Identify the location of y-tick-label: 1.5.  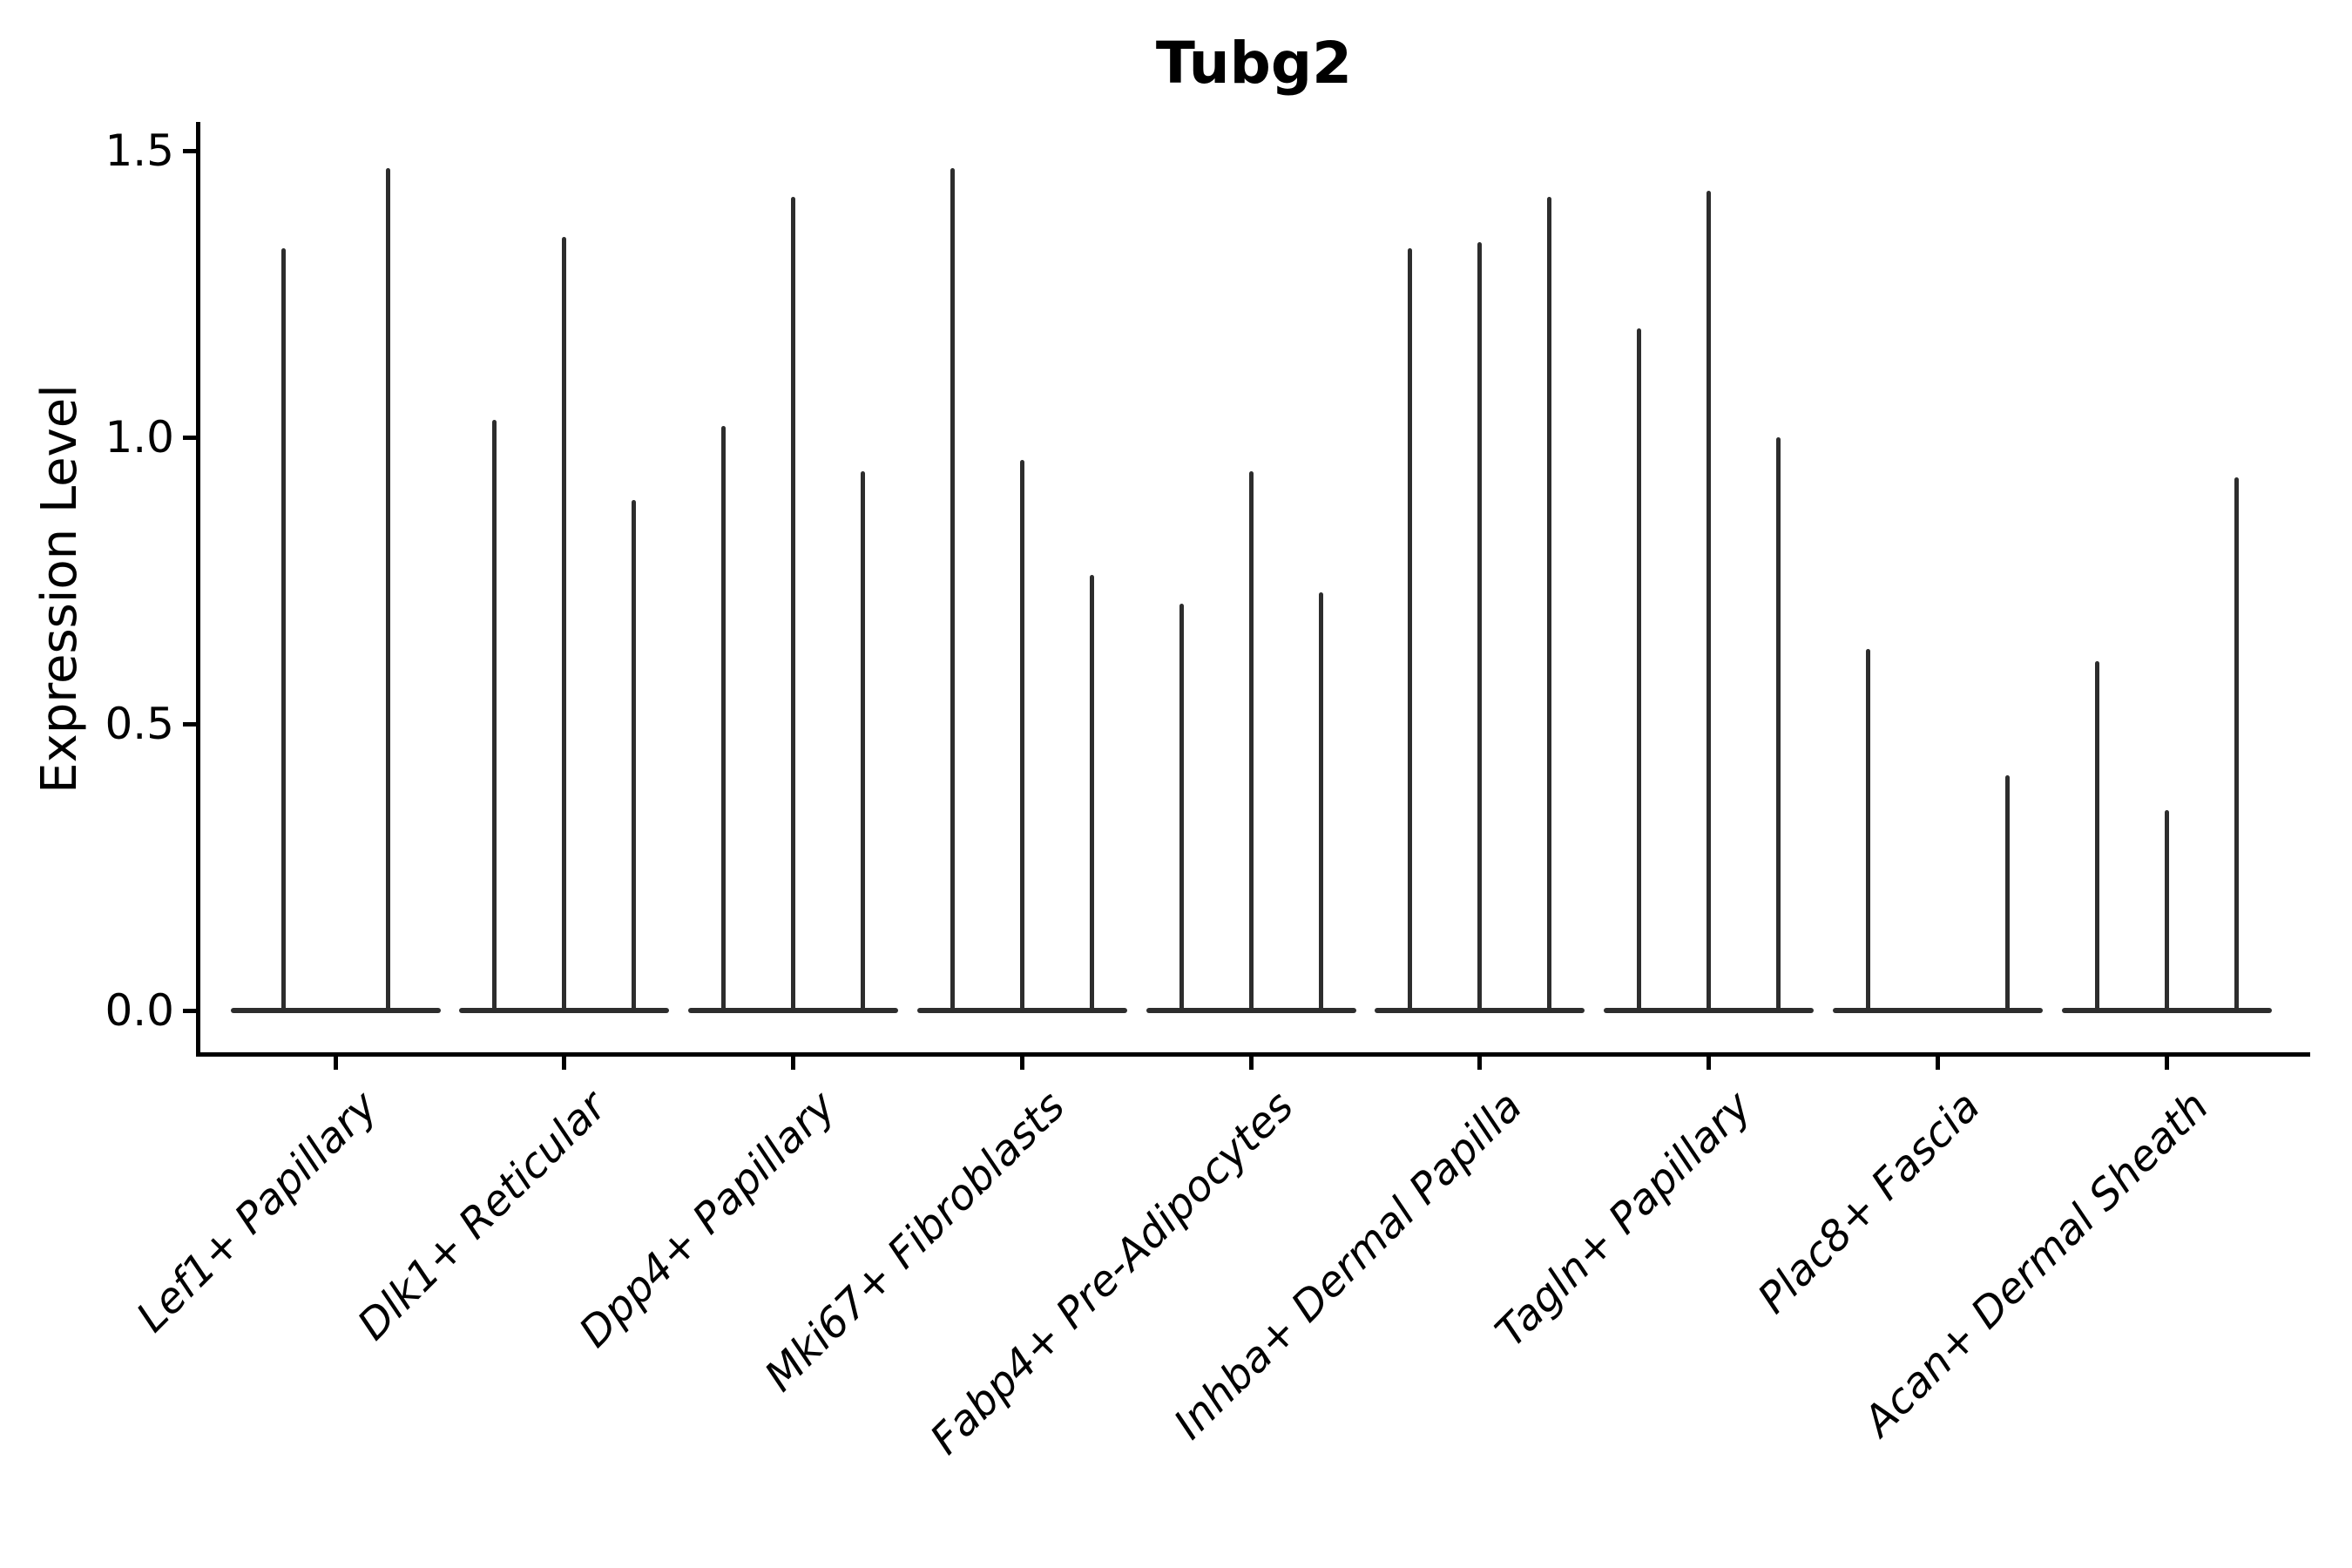
(139, 150).